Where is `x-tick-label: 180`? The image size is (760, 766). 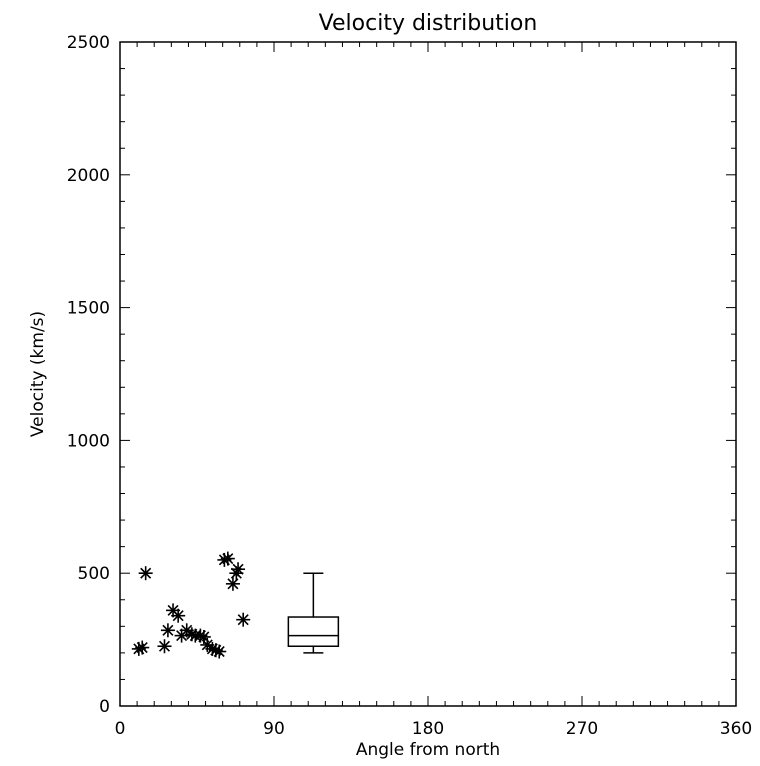 x-tick-label: 180 is located at coordinates (428, 729).